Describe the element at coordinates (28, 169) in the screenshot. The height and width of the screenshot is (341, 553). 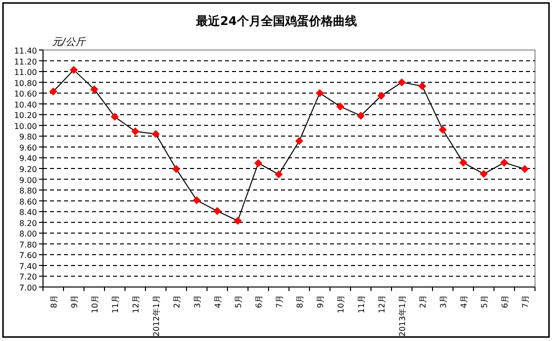
I see `y-tick-label: 9.20` at that location.